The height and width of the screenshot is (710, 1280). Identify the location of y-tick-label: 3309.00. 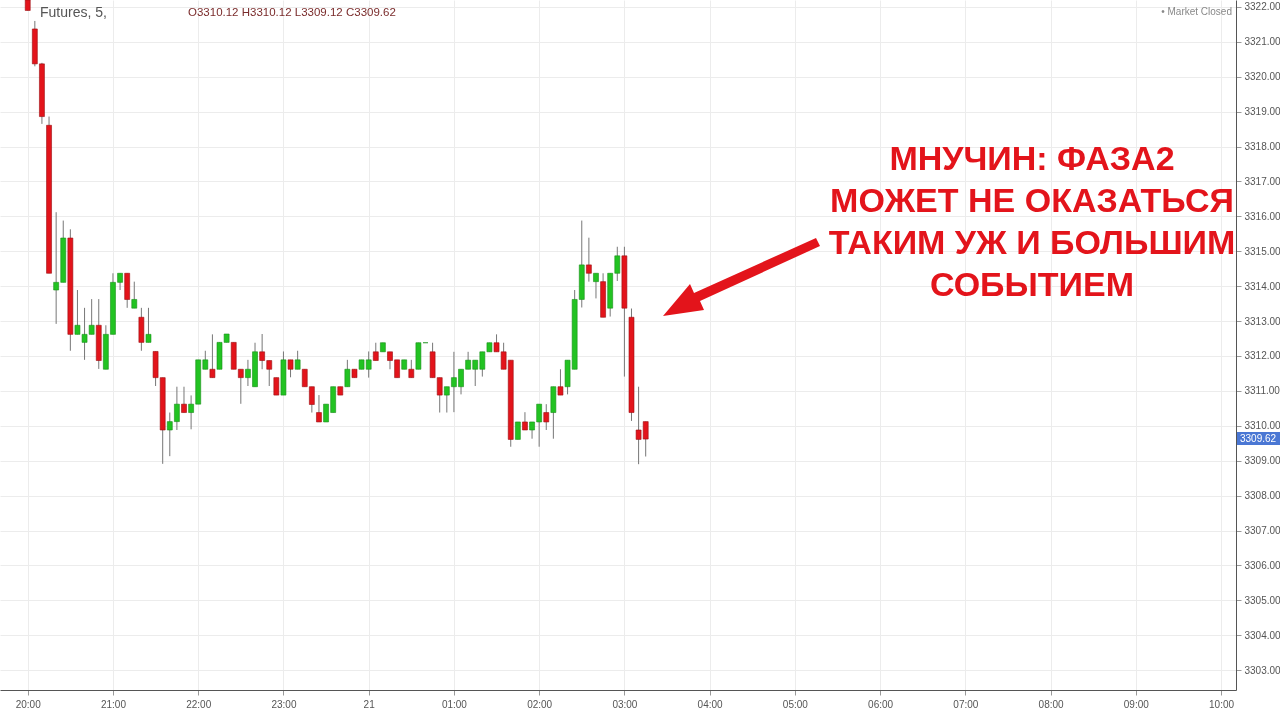
(1262, 461).